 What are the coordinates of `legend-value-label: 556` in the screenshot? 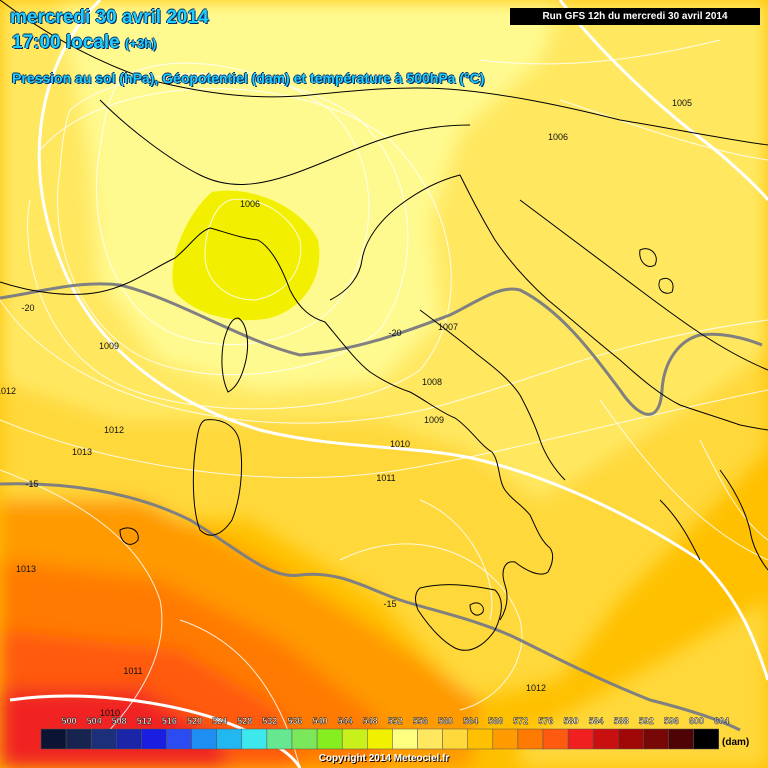 It's located at (420, 721).